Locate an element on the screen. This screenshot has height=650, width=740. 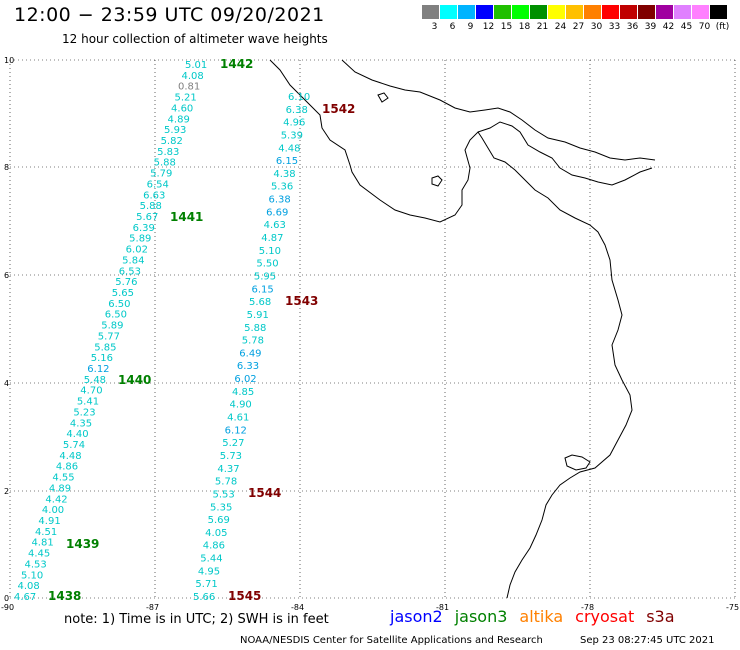
wave-height-value: 5.69 is located at coordinates (219, 520).